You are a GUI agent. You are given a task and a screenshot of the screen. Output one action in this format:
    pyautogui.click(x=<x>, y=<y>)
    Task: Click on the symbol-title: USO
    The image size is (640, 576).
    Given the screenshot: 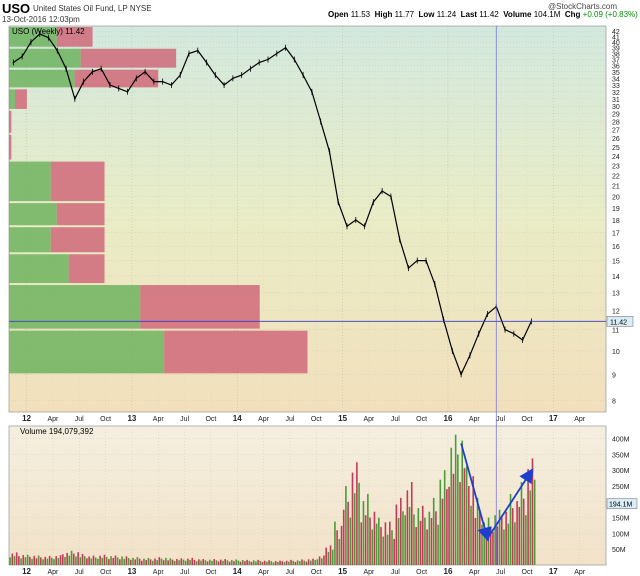 What is the action you would take?
    pyautogui.click(x=16, y=8)
    